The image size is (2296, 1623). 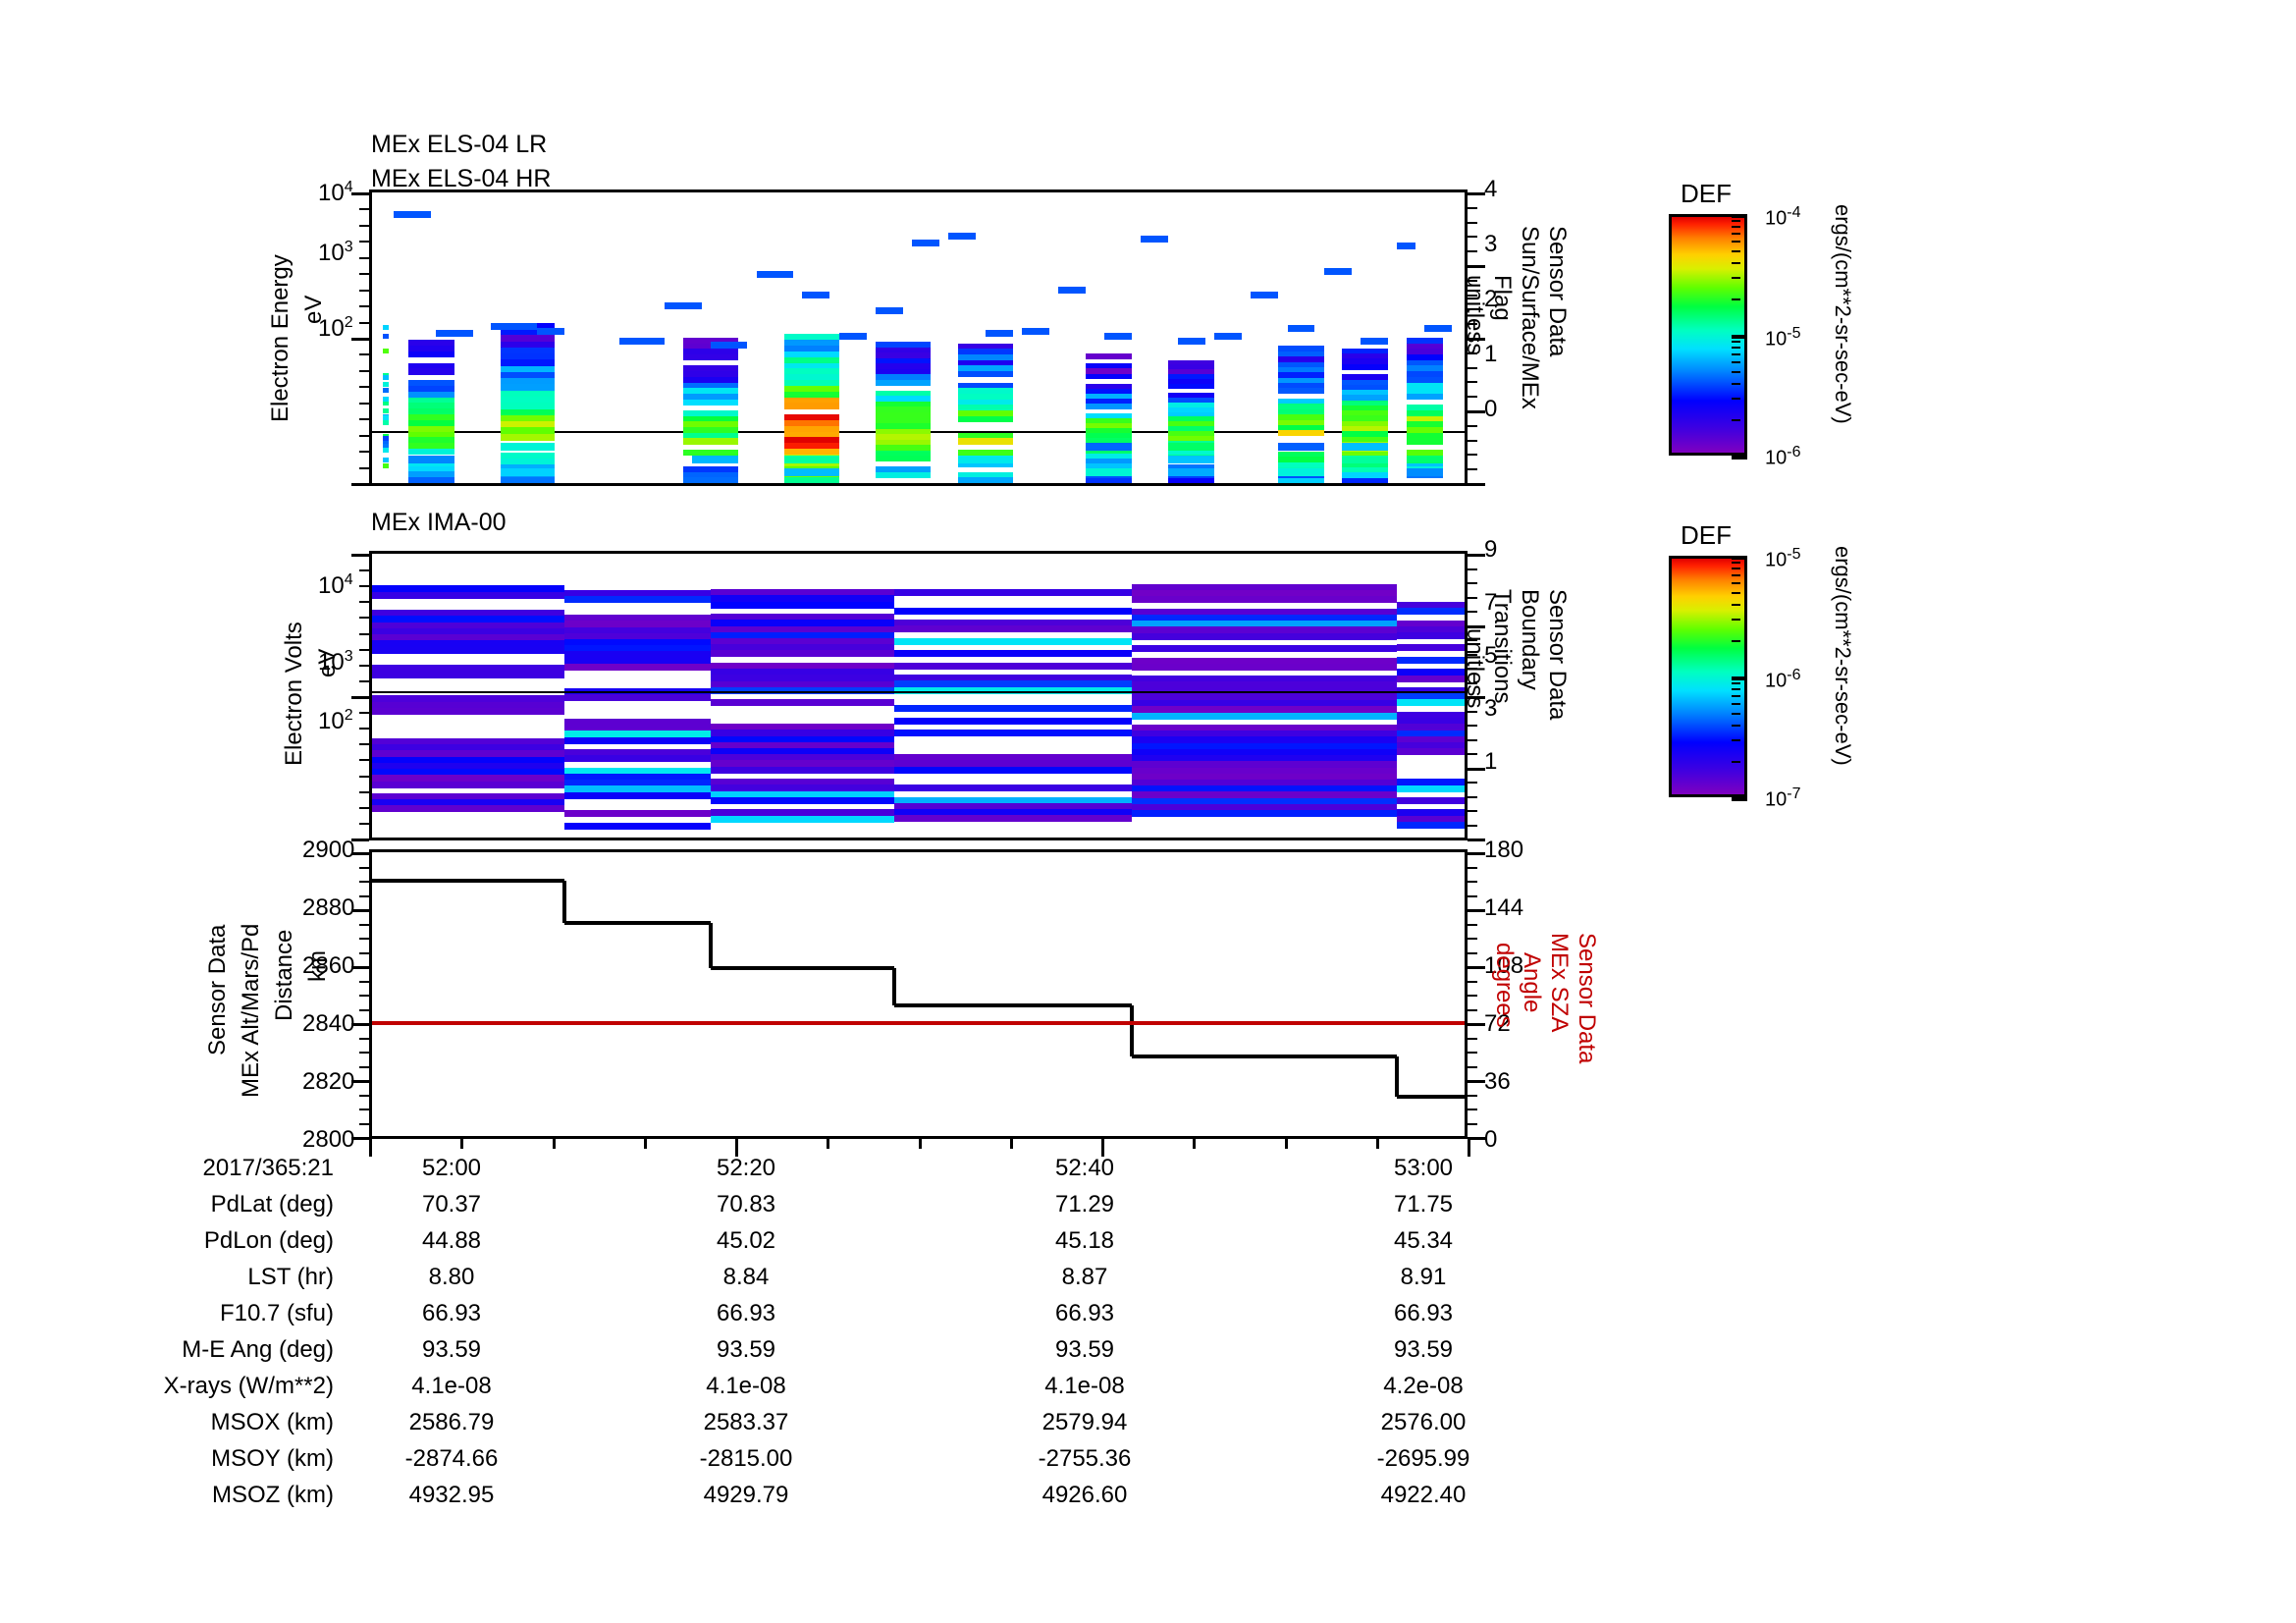 I want to click on table-cell: 71.75, so click(x=1423, y=1204).